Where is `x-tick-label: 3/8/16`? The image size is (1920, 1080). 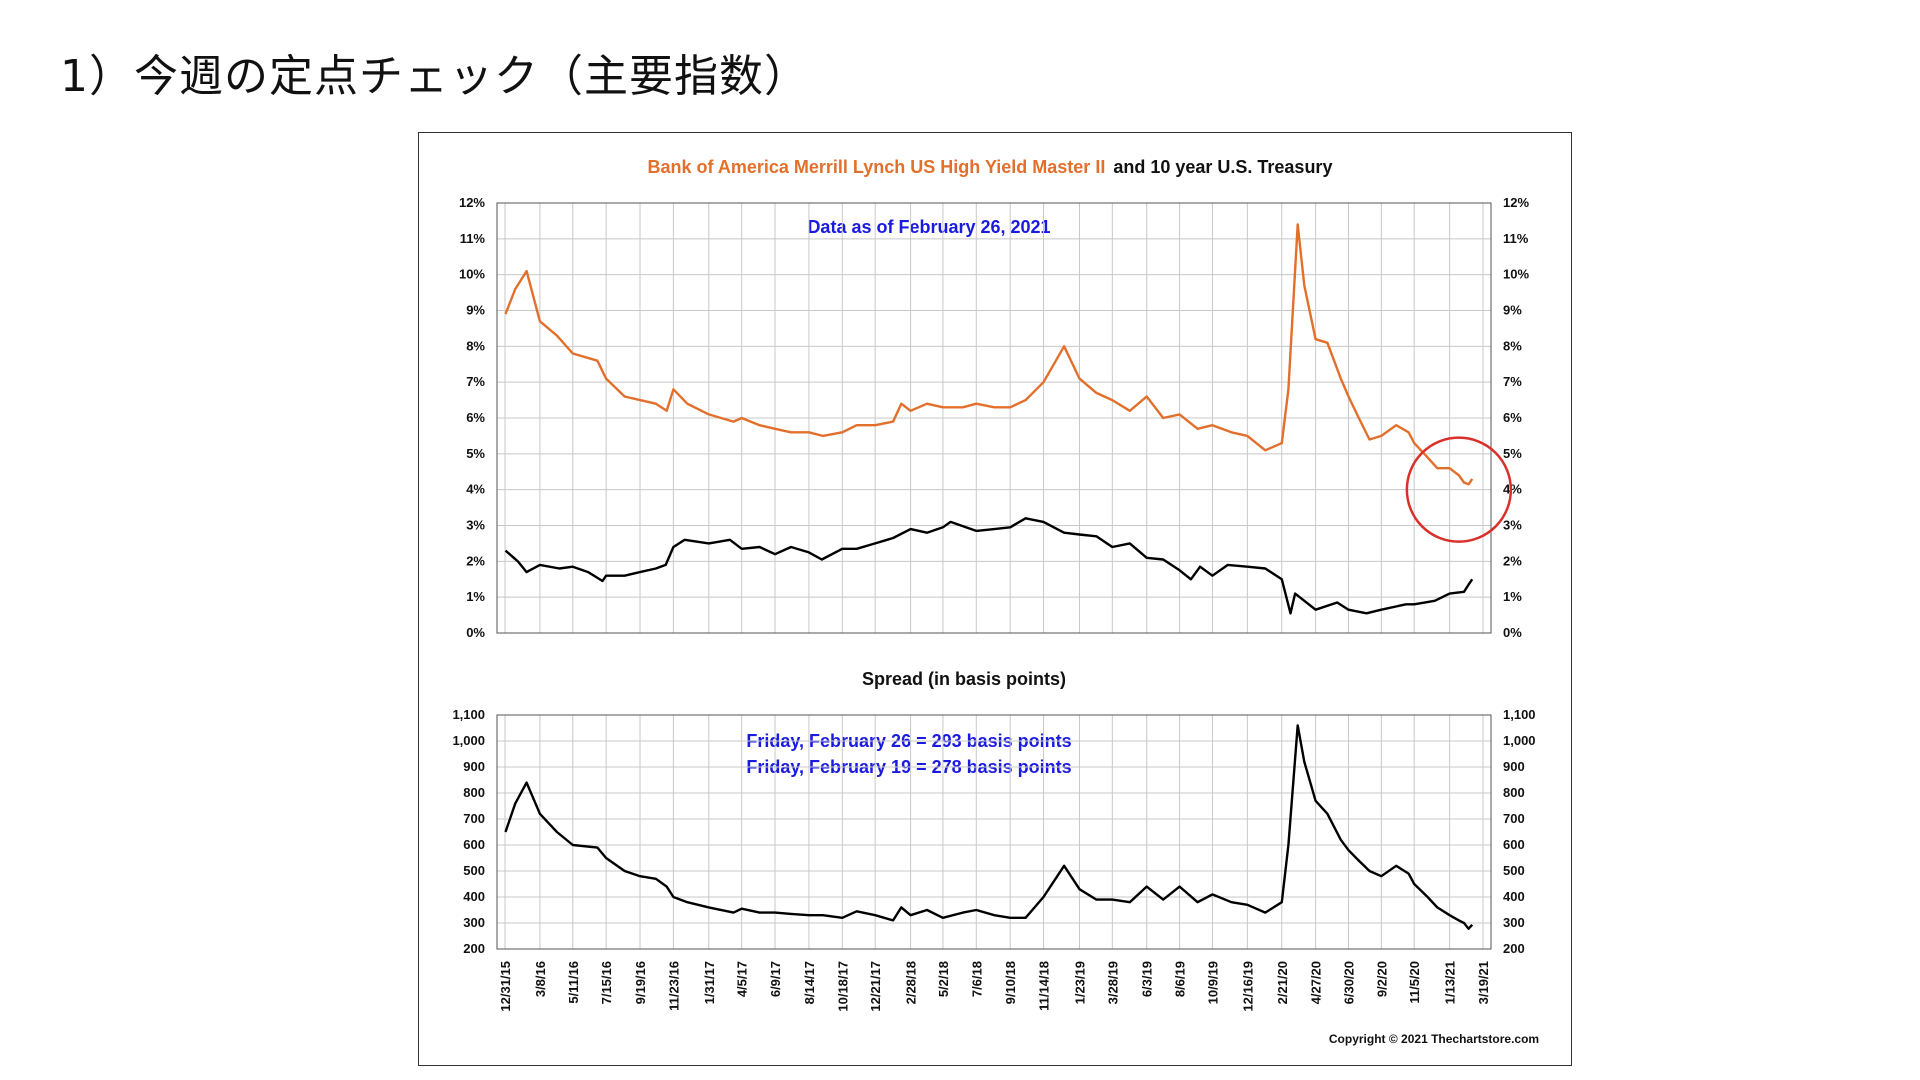
x-tick-label: 3/8/16 is located at coordinates (540, 979).